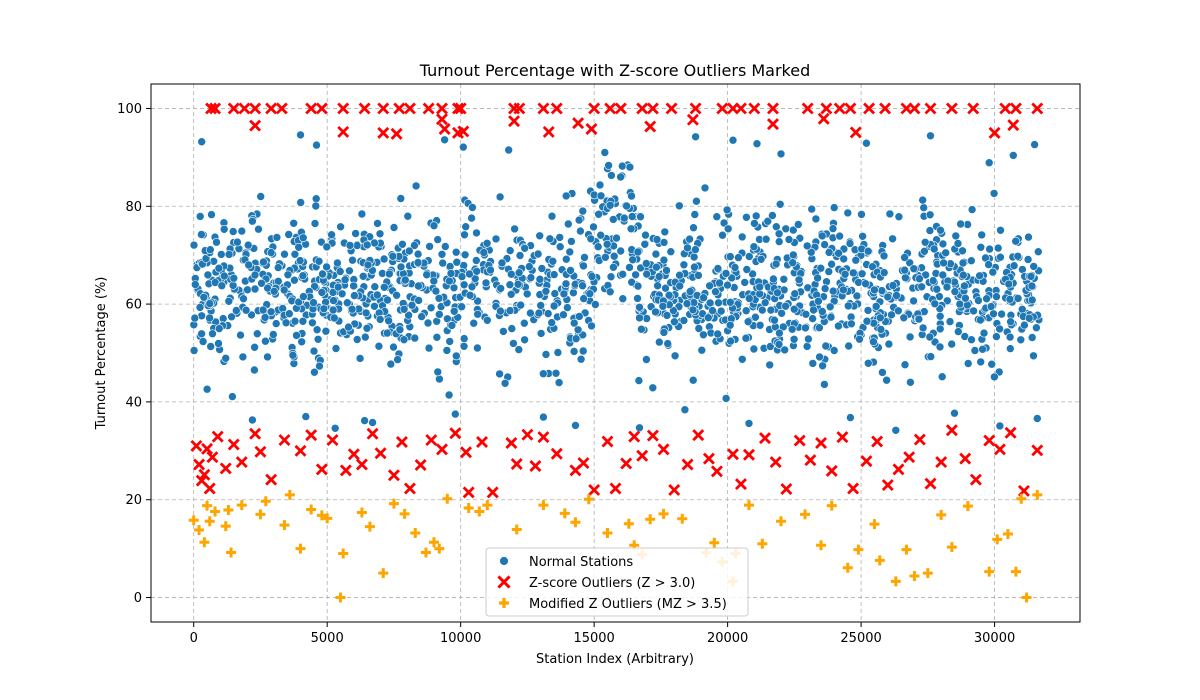 This screenshot has width=1200, height=700. What do you see at coordinates (860, 638) in the screenshot?
I see `x-tick-label: 25000` at bounding box center [860, 638].